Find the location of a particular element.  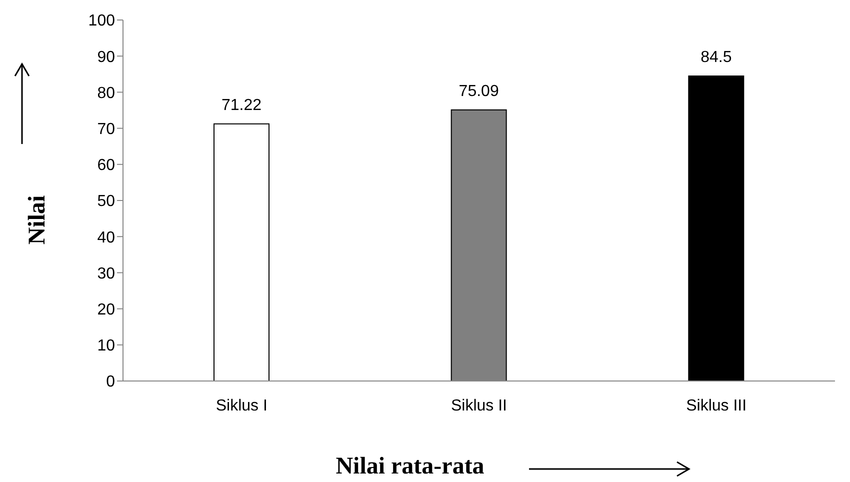

y-tick-label: 70 is located at coordinates (106, 129).